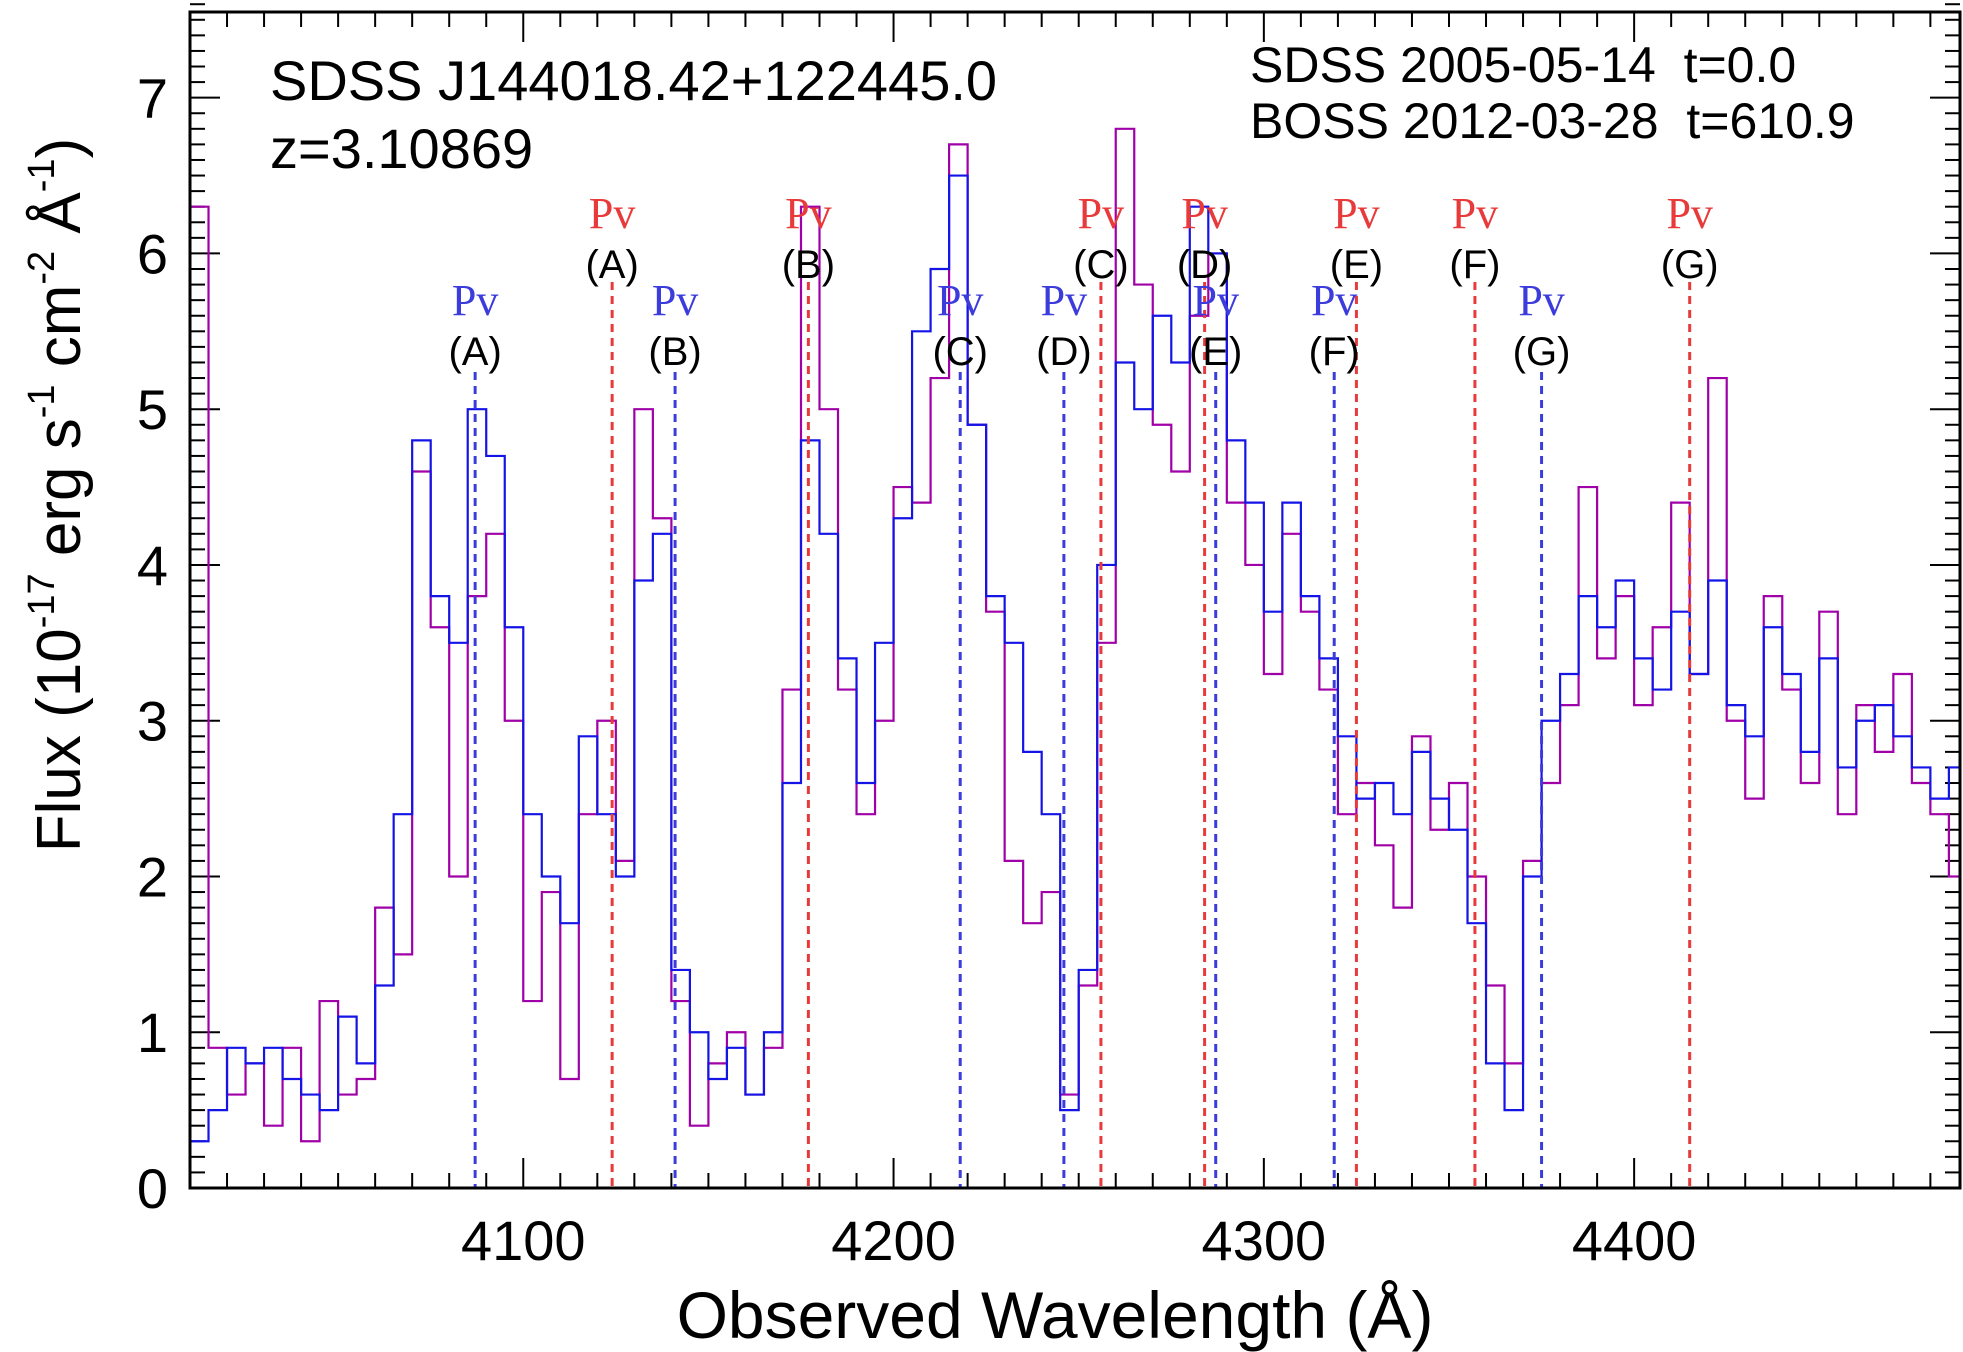  Describe the element at coordinates (523, 1240) in the screenshot. I see `x-tick-label: 4100` at that location.